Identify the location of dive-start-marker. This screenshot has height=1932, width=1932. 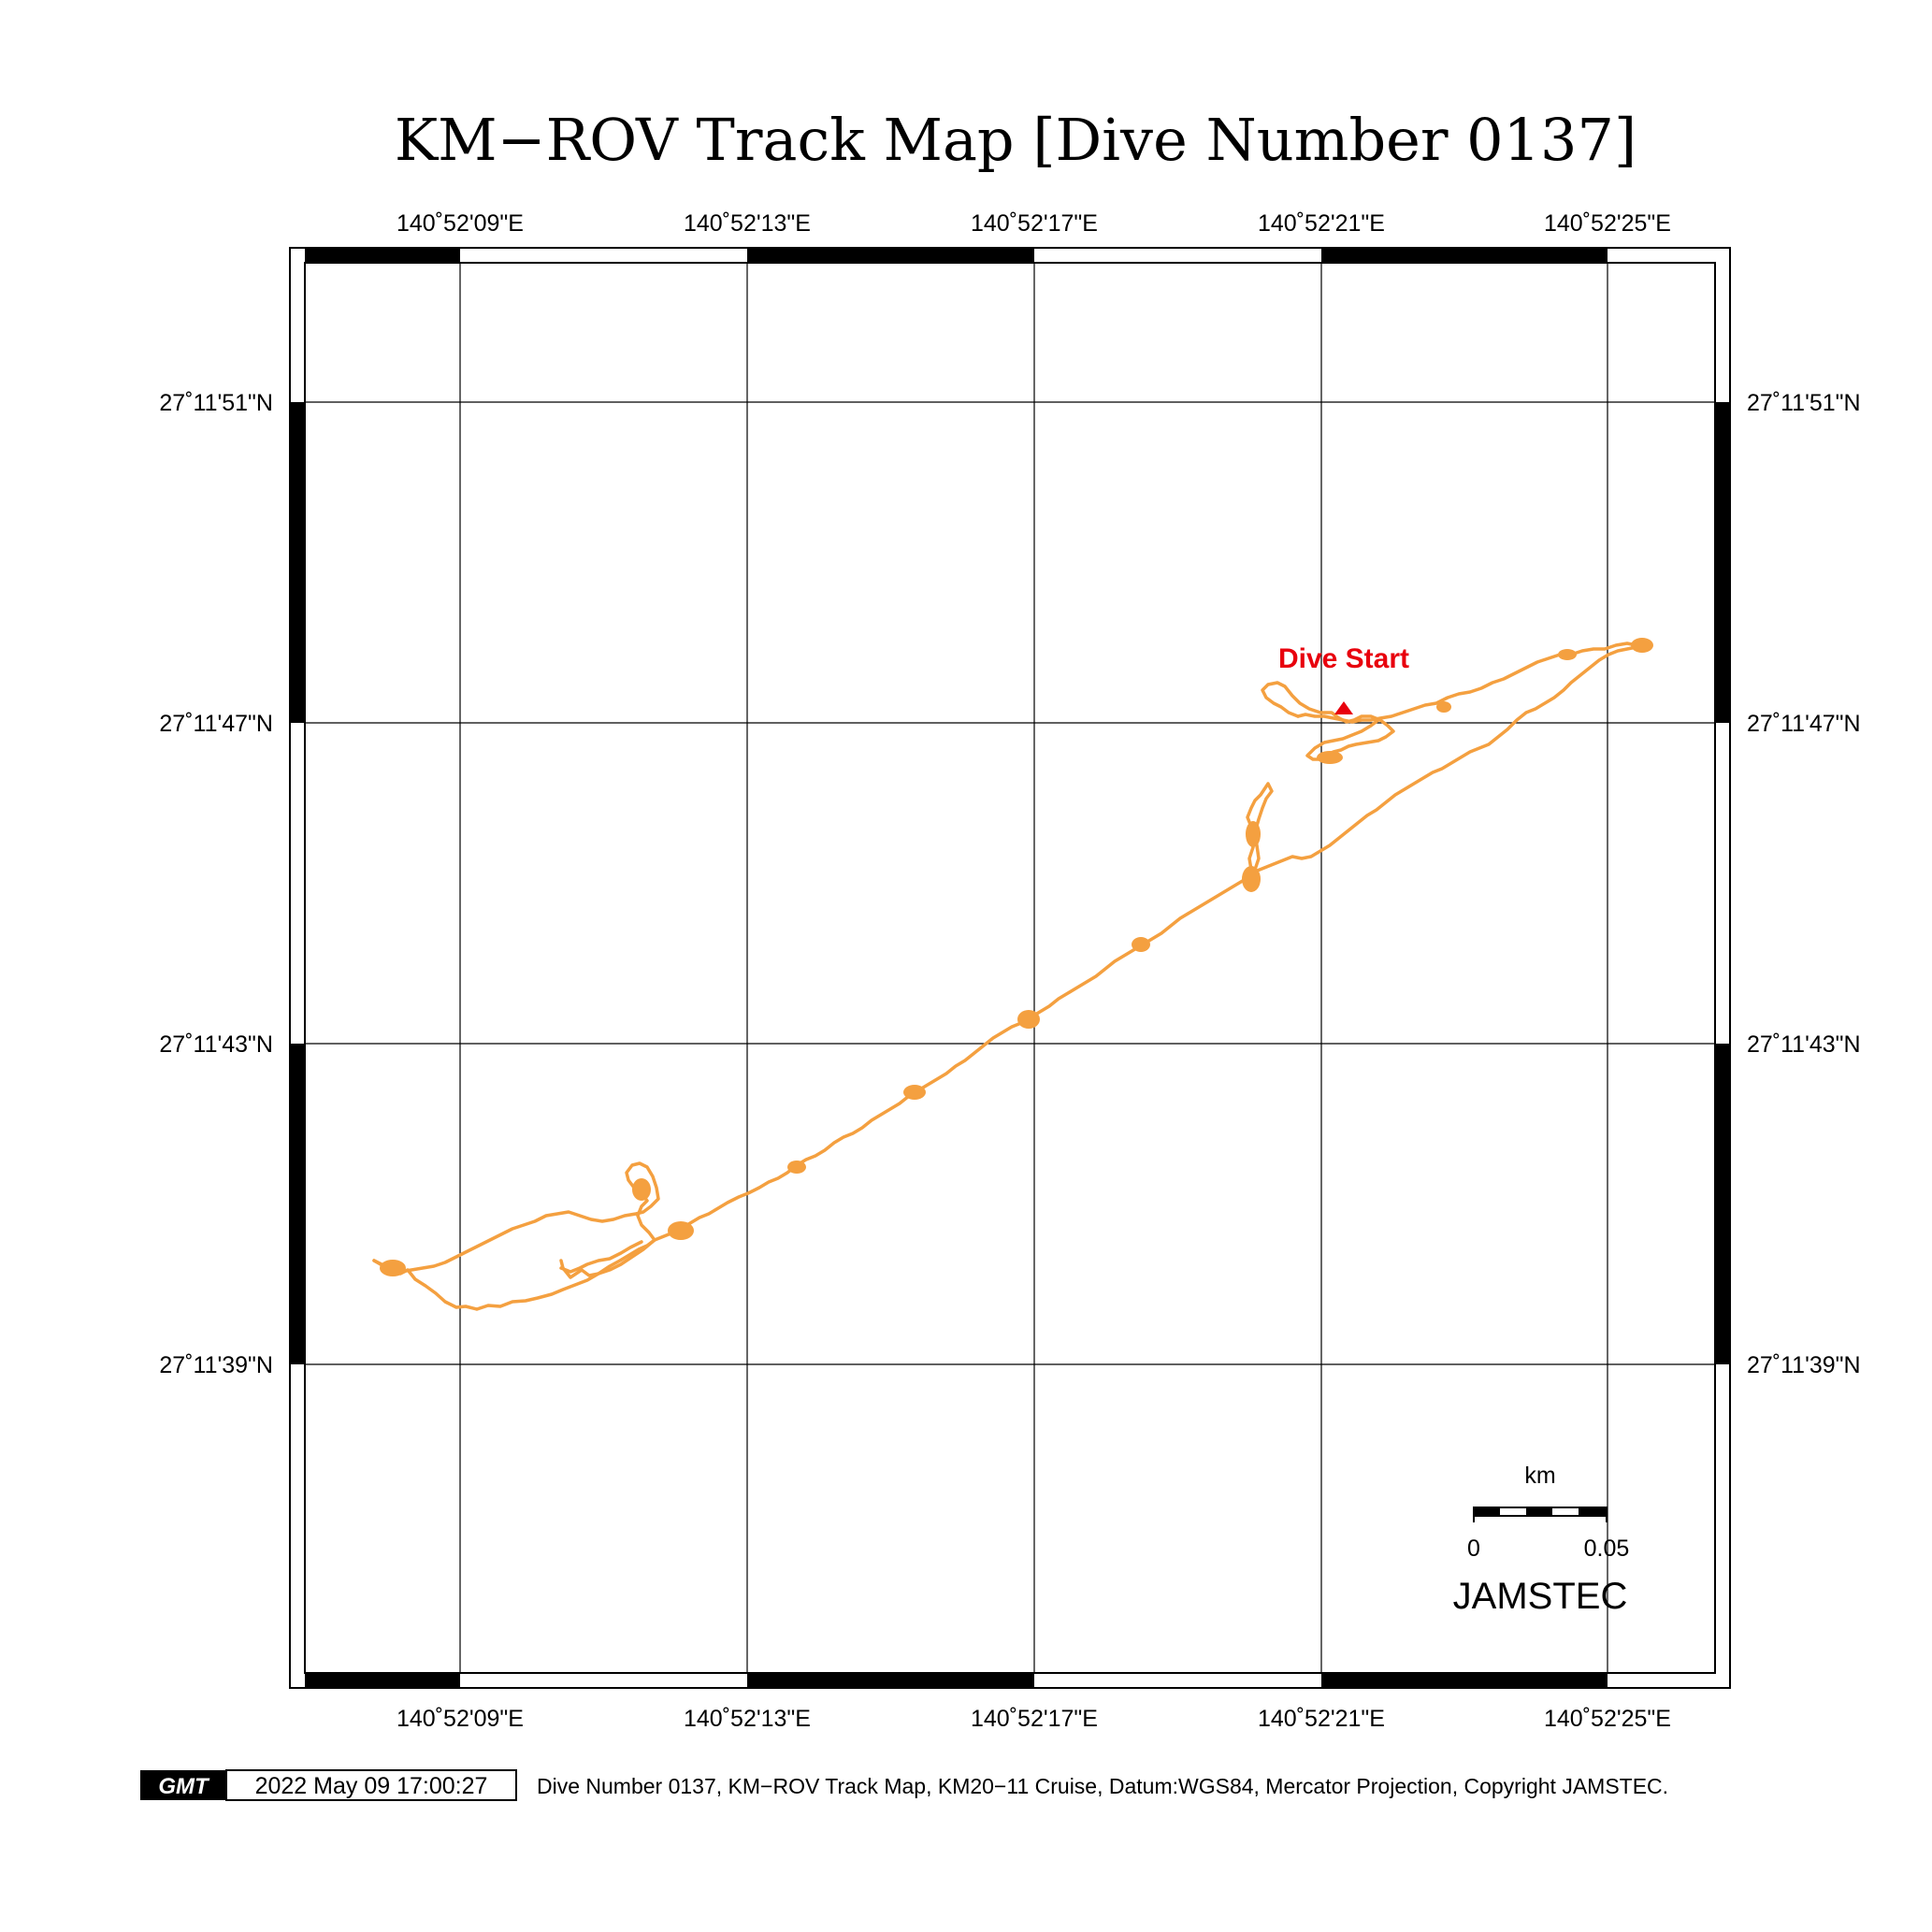
(1343, 707).